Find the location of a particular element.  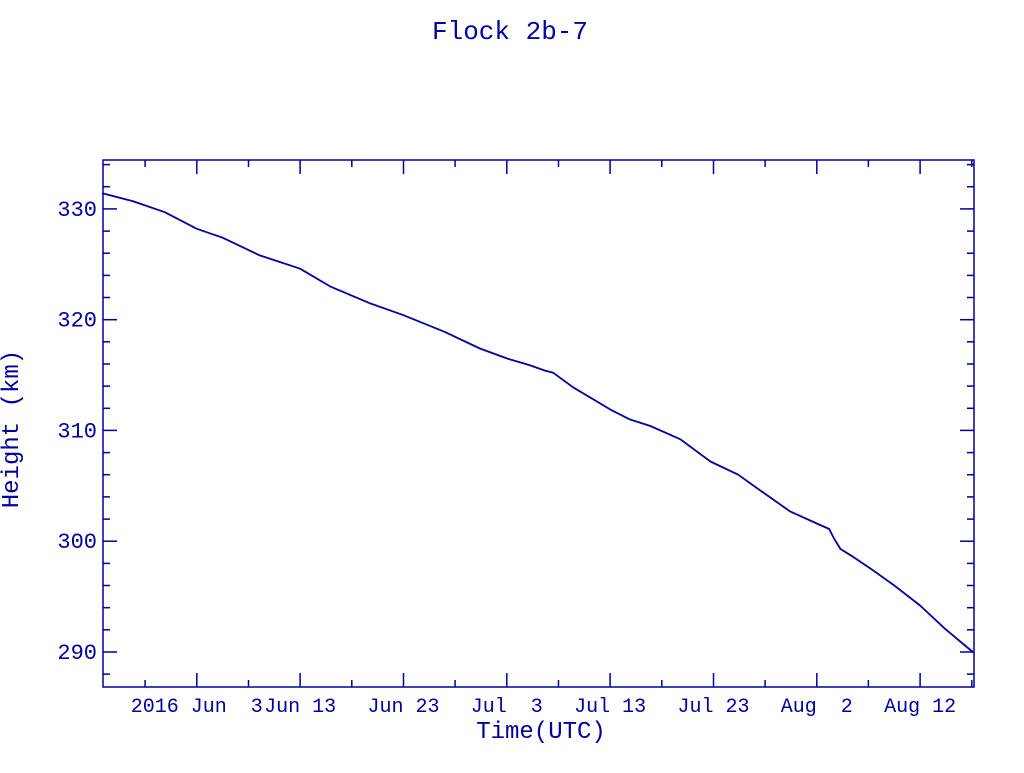

x-tick-label: Jul 23 is located at coordinates (713, 707).